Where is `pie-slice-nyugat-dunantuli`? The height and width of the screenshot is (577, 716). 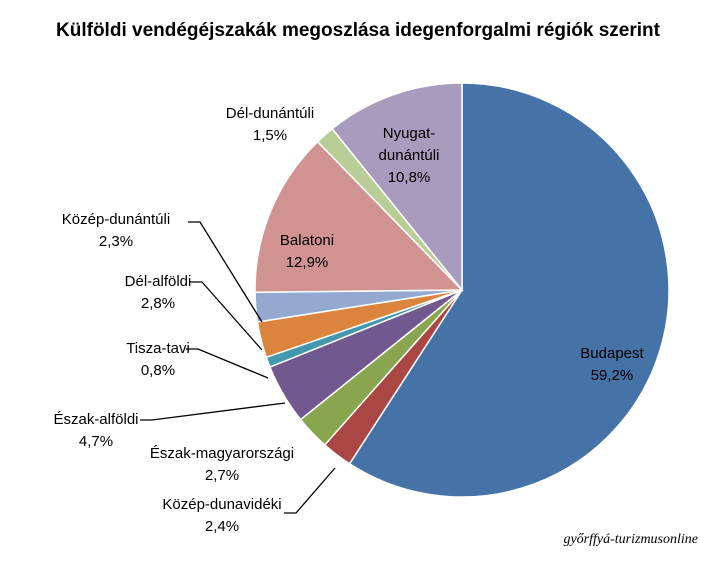 pie-slice-nyugat-dunantuli is located at coordinates (397, 187).